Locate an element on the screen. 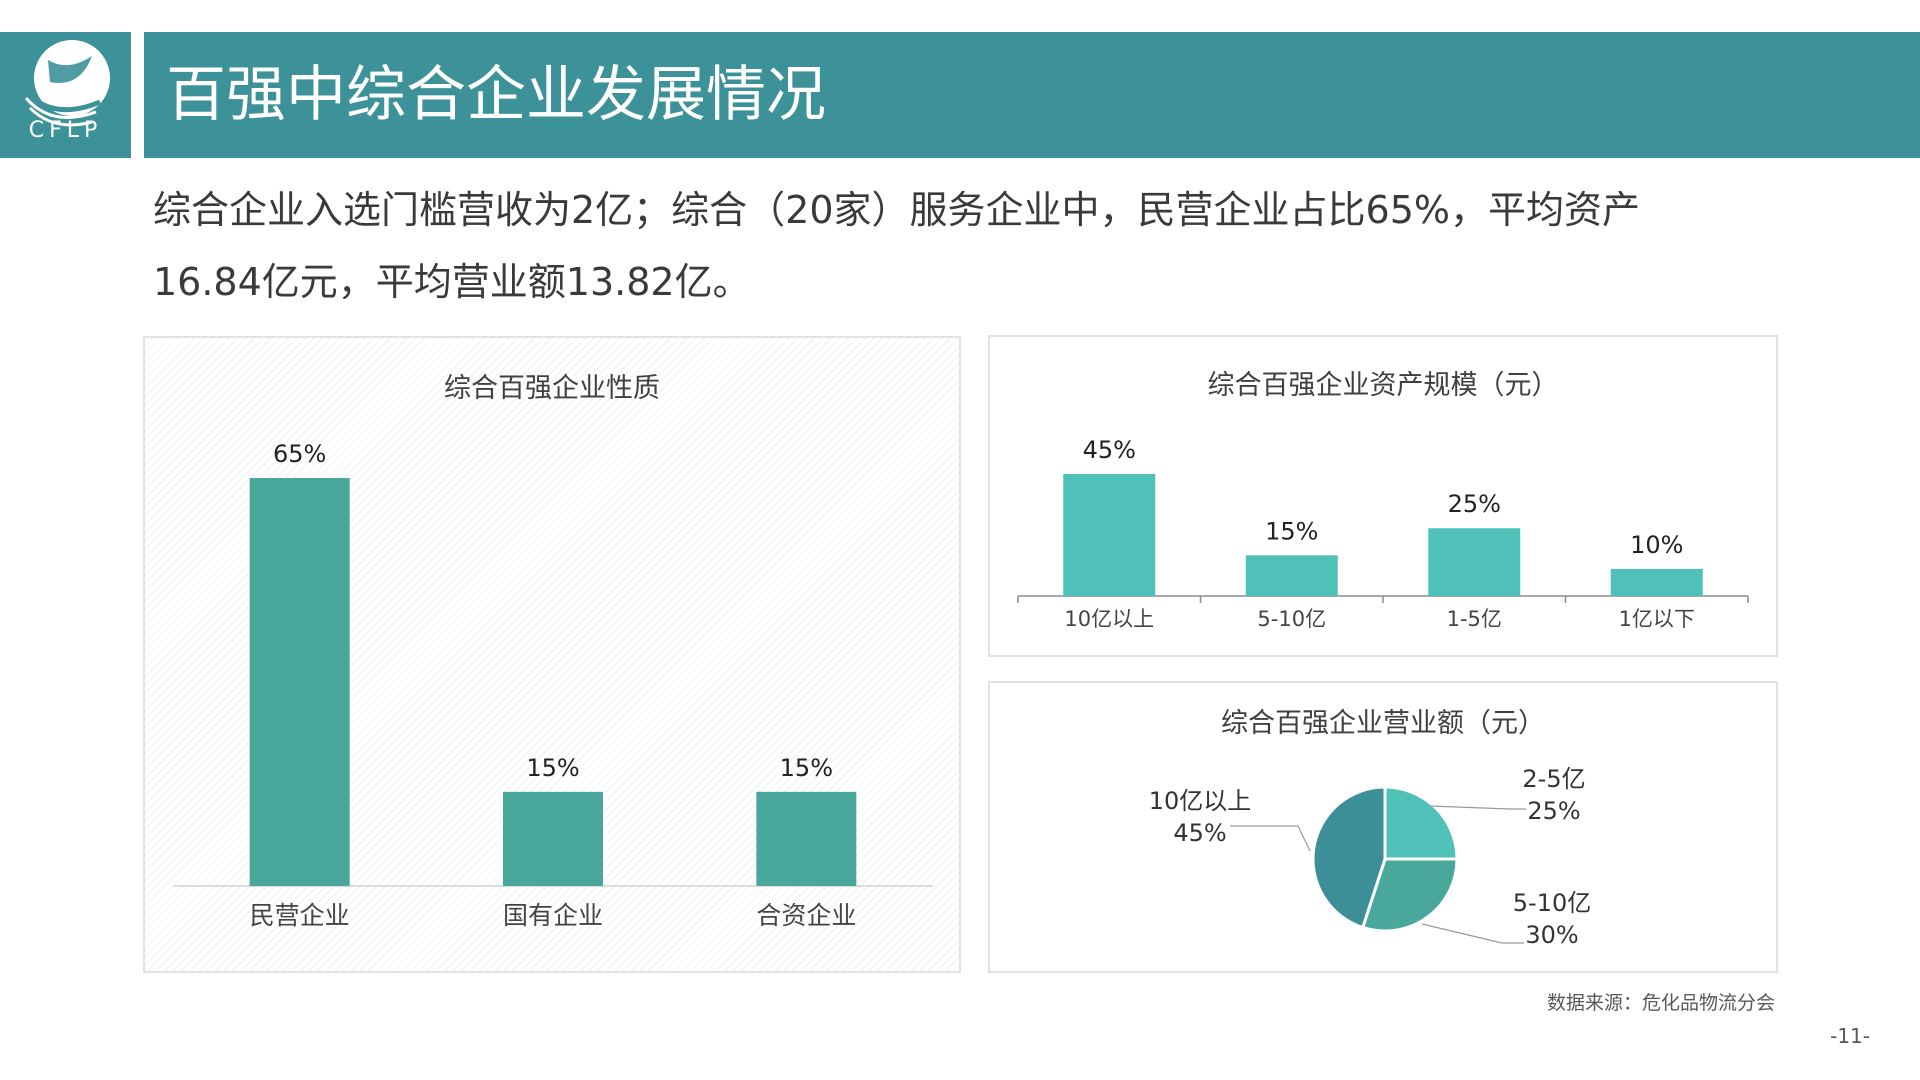 This screenshot has height=1080, width=1920. slice-category-label: 5-10亿 is located at coordinates (1552, 903).